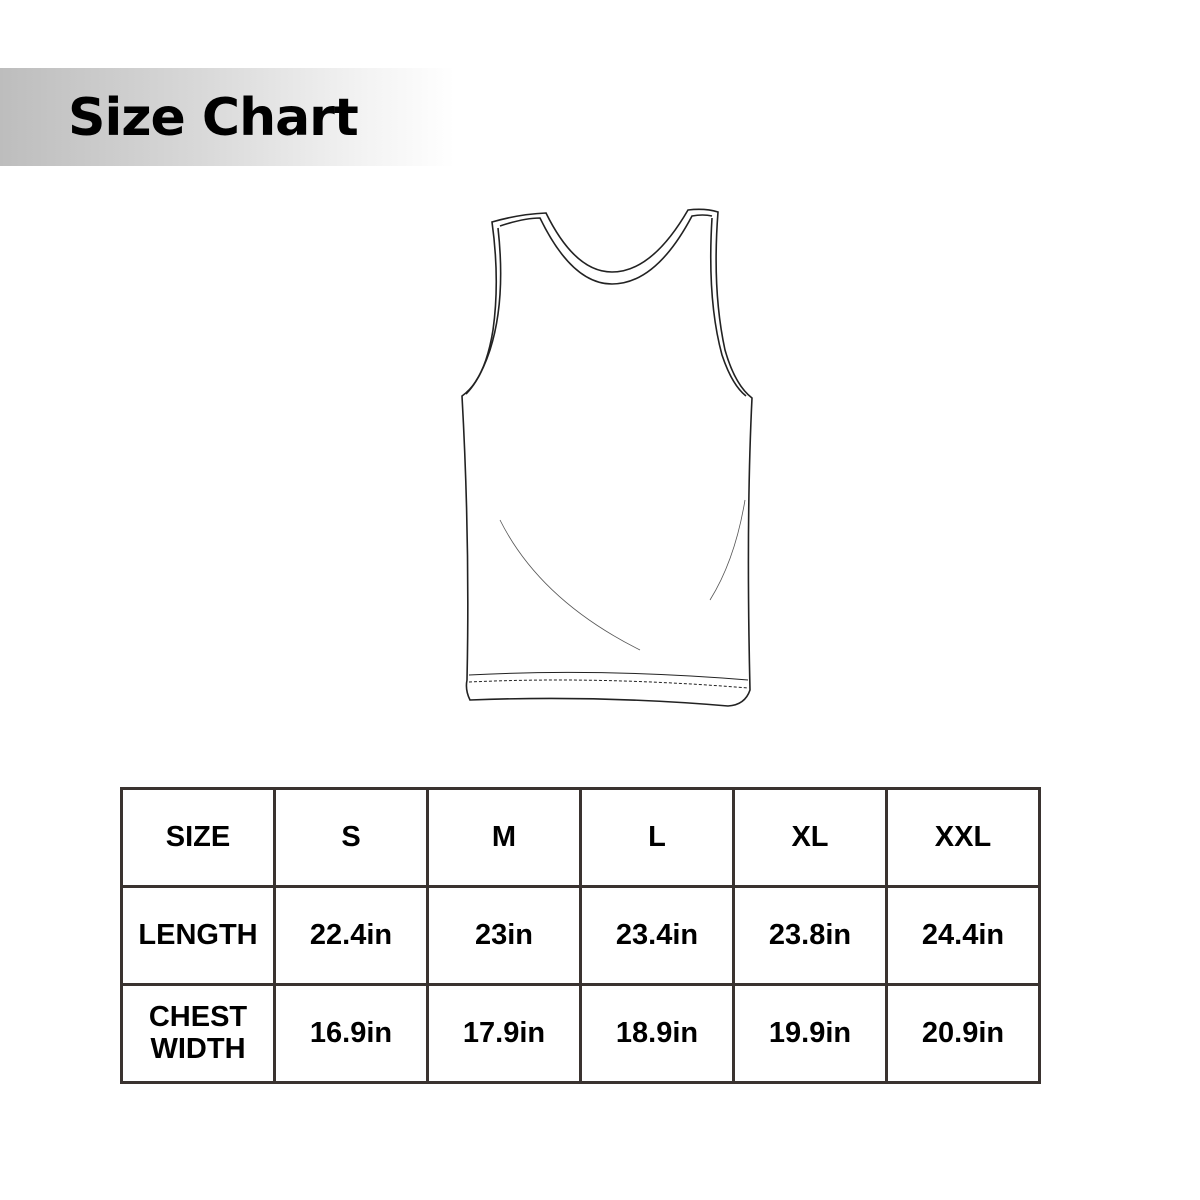  What do you see at coordinates (213, 118) in the screenshot?
I see `page-title: Size Chart` at bounding box center [213, 118].